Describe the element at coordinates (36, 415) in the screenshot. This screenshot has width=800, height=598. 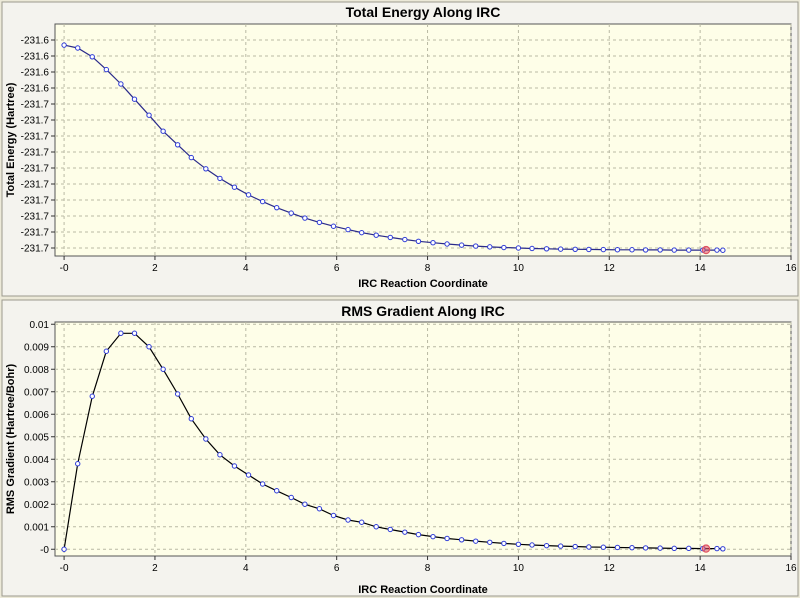
I see `y-tick-label: 0.006` at that location.